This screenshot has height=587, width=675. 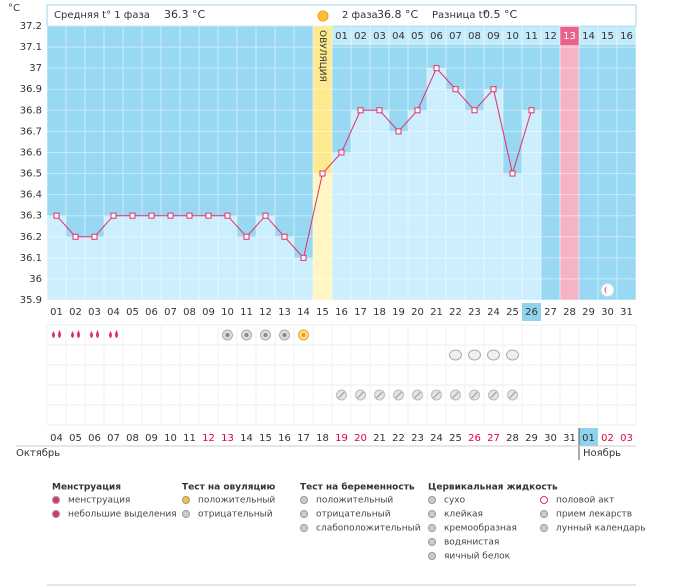 What do you see at coordinates (35, 279) in the screenshot?
I see `y-tick-label: 36` at bounding box center [35, 279].